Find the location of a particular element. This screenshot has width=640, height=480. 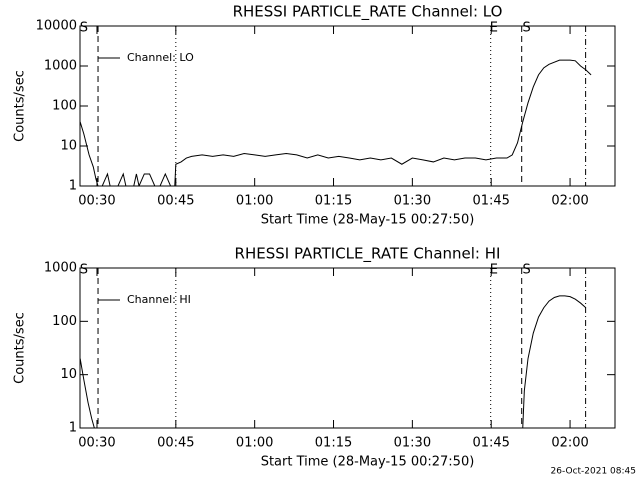

footer-date: 26-Oct-2021 08:45 is located at coordinates (593, 472).